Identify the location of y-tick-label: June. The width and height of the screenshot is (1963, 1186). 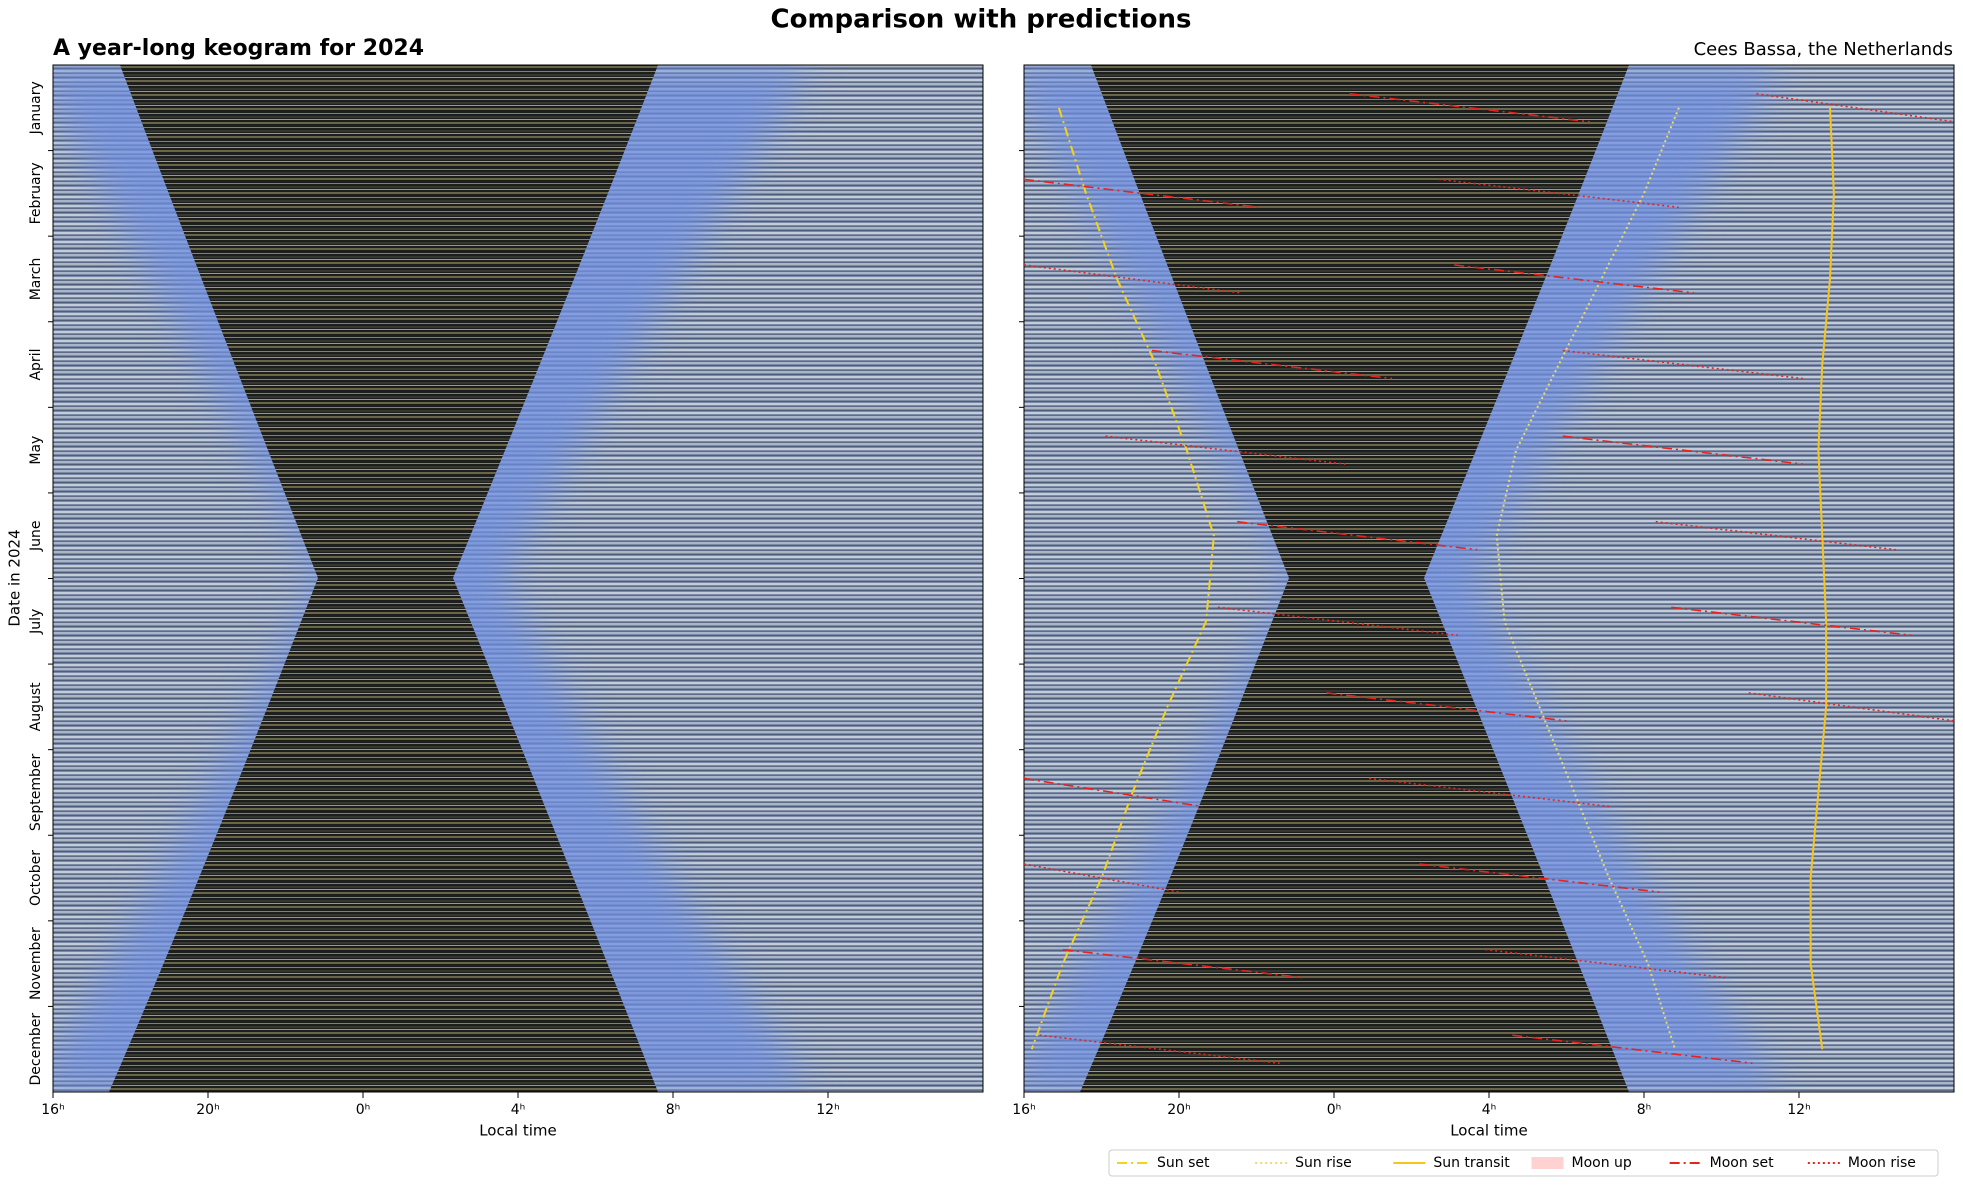
(36, 536).